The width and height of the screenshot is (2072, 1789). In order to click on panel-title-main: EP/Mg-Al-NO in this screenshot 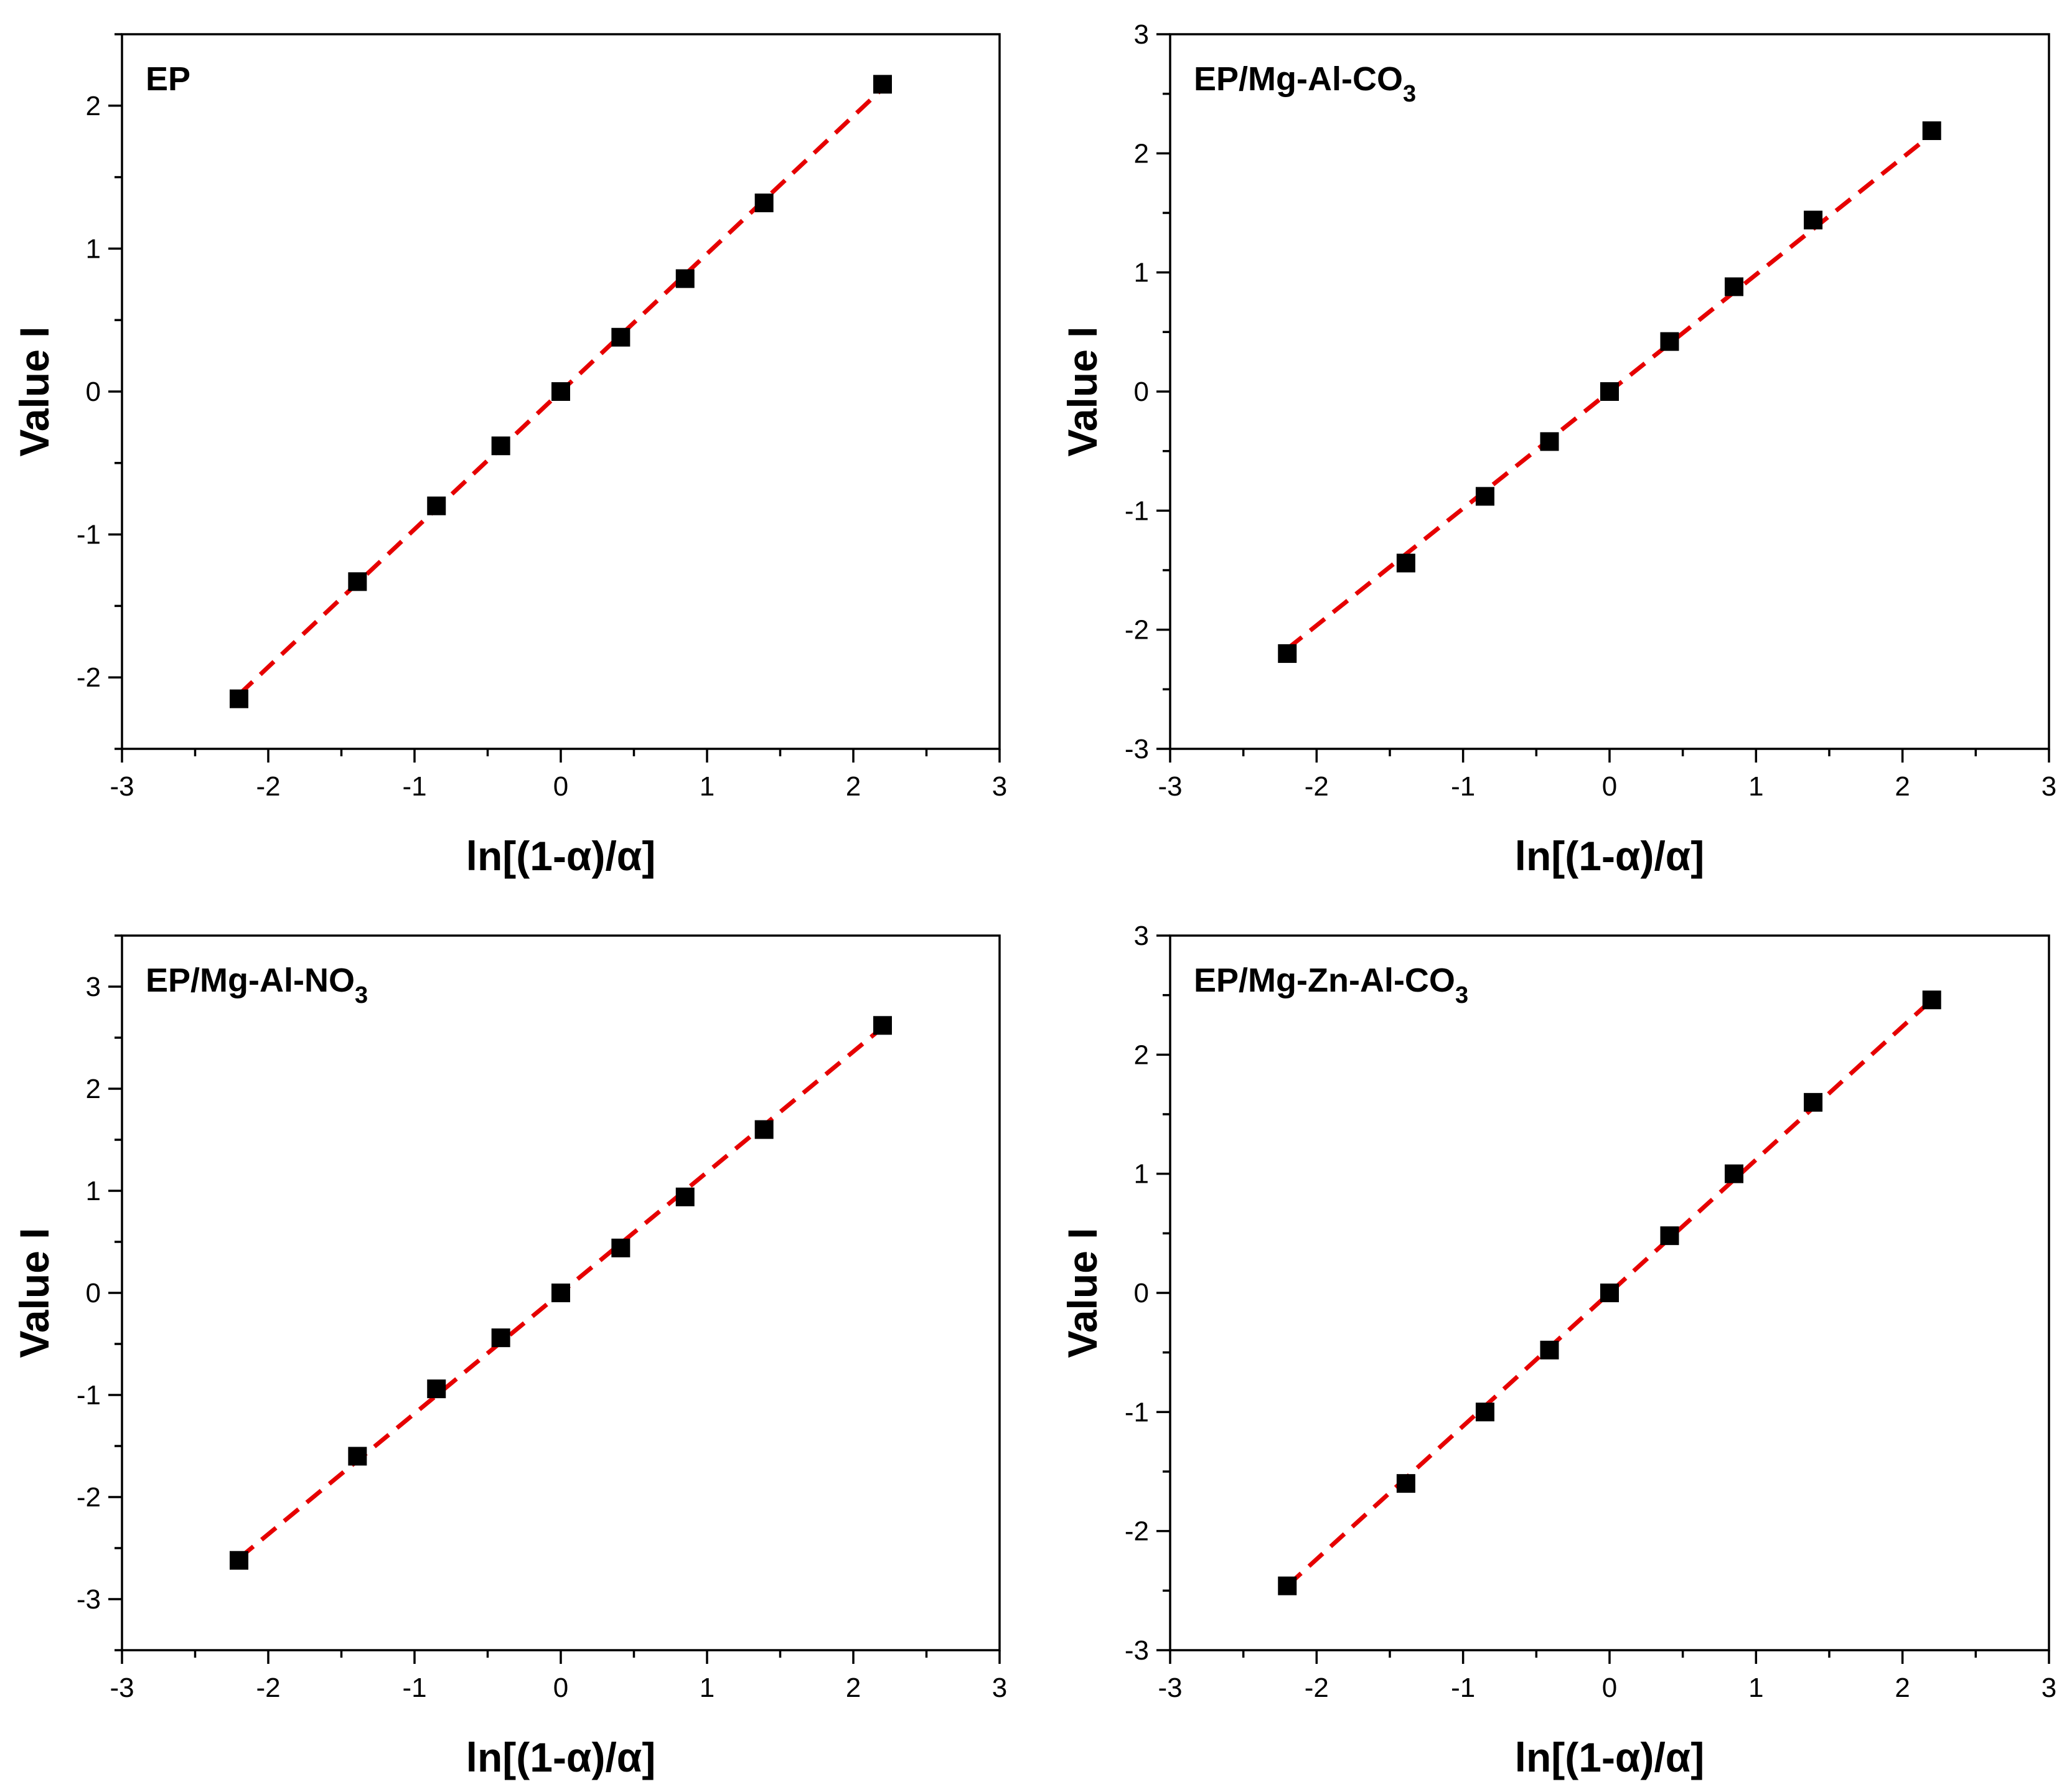, I will do `click(250, 980)`.